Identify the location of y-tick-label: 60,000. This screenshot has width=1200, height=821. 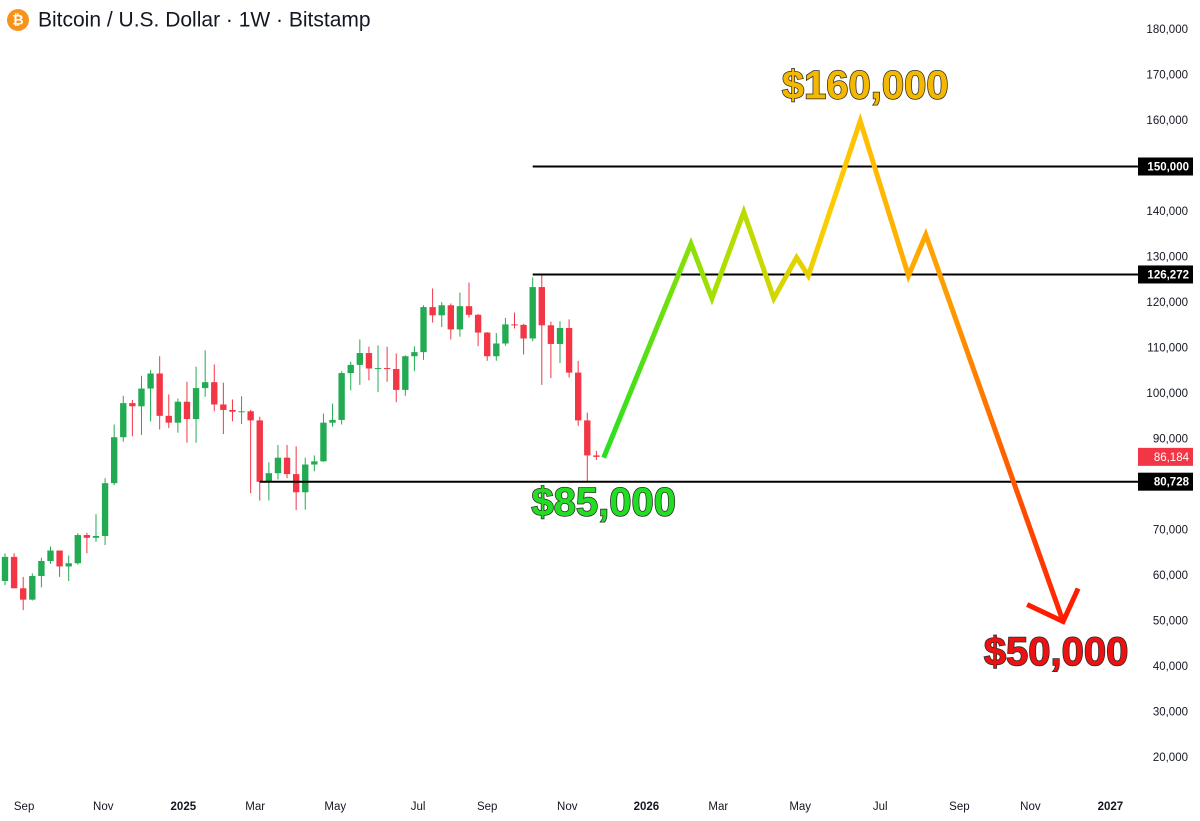
(1170, 576).